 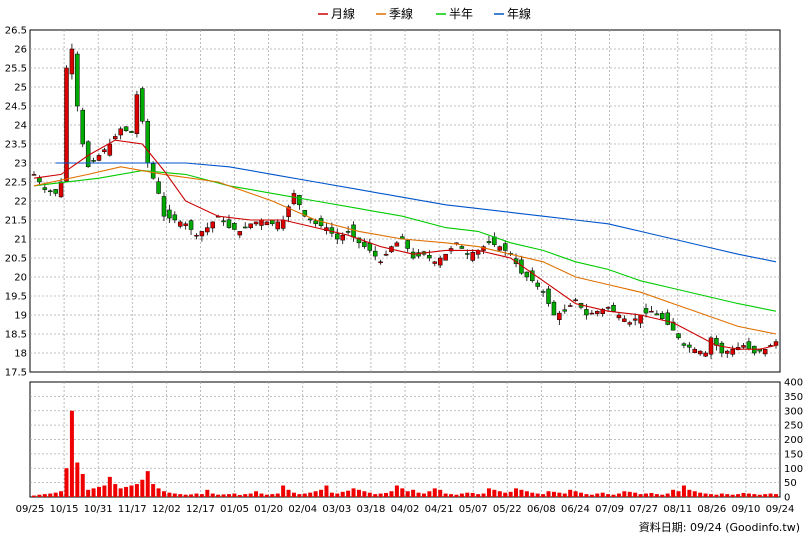 I want to click on x-tick-label: 03/03, so click(x=336, y=509).